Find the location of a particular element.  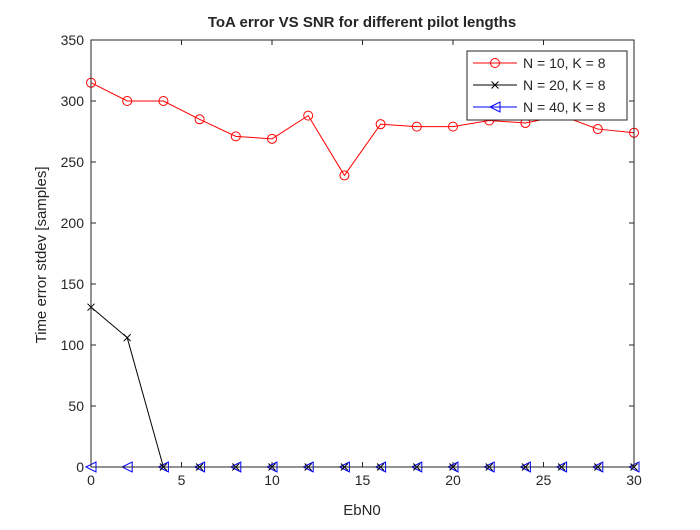

y-tick-label: 100 is located at coordinates (73, 345).